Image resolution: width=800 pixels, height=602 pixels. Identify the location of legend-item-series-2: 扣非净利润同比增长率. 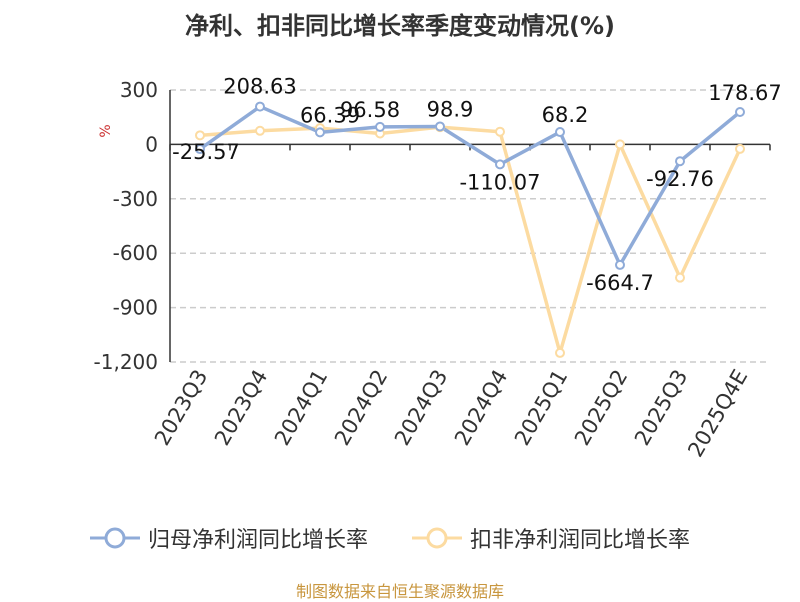
(551, 538).